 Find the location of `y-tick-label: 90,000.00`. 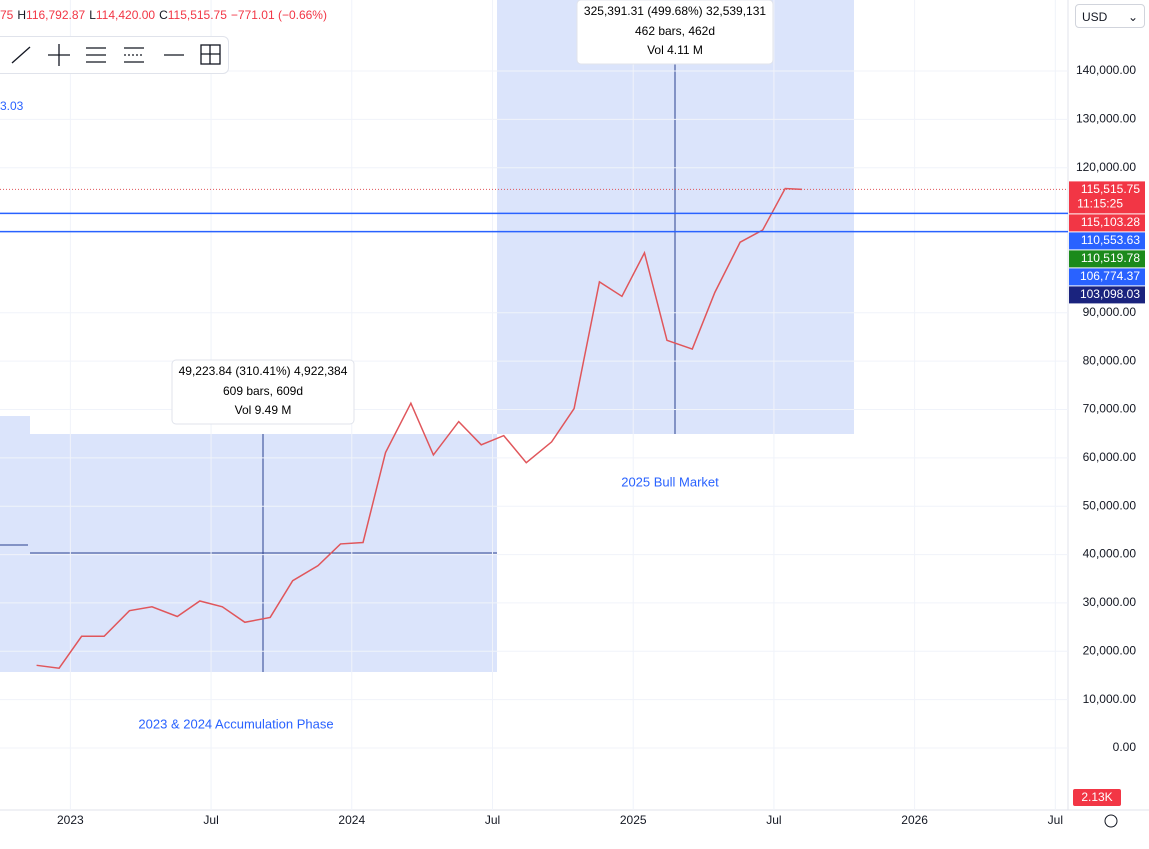

y-tick-label: 90,000.00 is located at coordinates (1110, 312).